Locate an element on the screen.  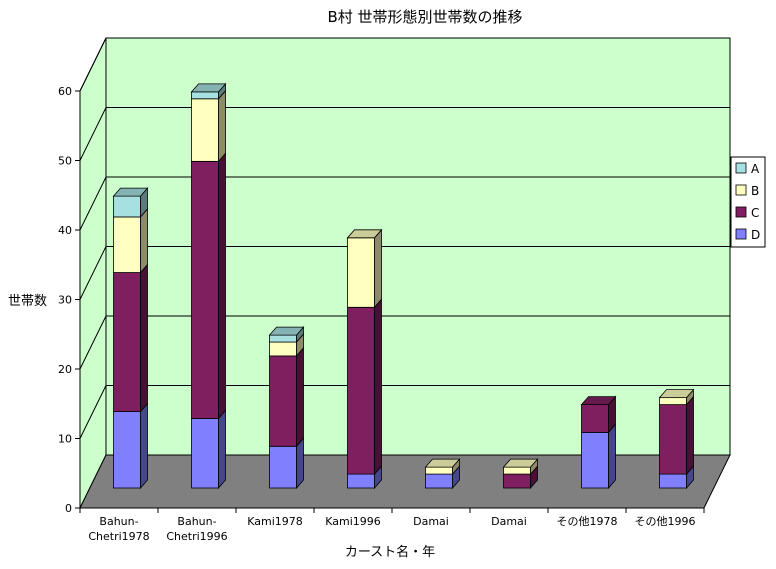
y-tick-label: 40 is located at coordinates (65, 230).